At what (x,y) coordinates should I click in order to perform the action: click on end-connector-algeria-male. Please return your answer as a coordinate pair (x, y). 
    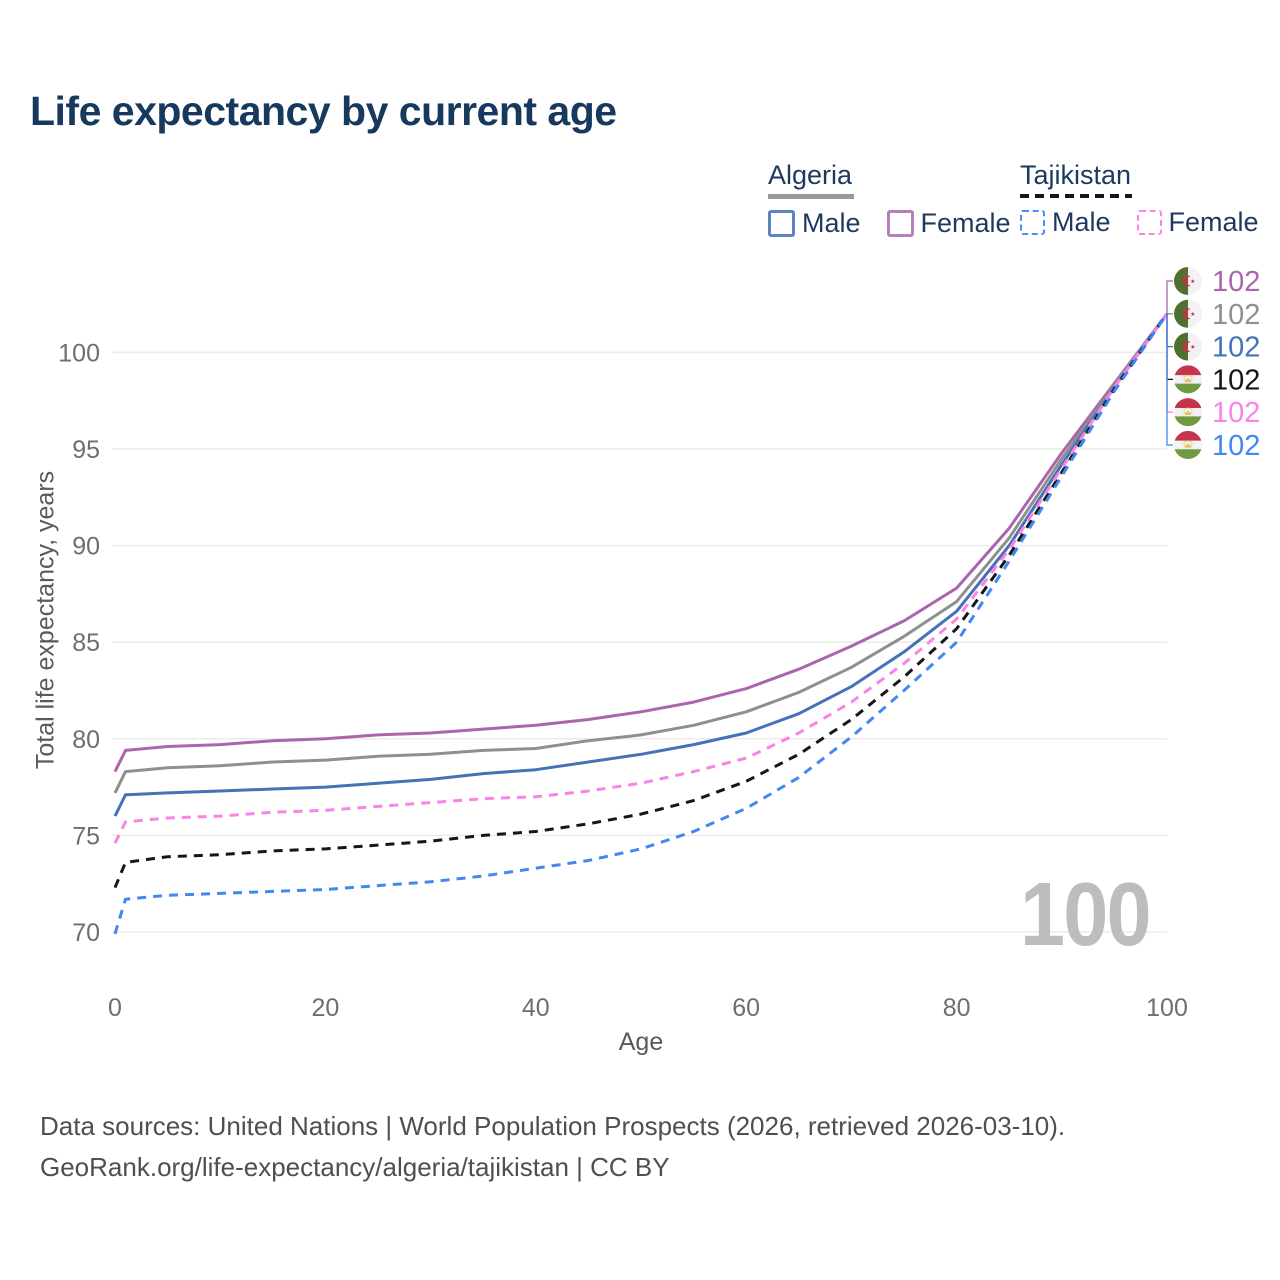
    Looking at the image, I should click on (1169, 330).